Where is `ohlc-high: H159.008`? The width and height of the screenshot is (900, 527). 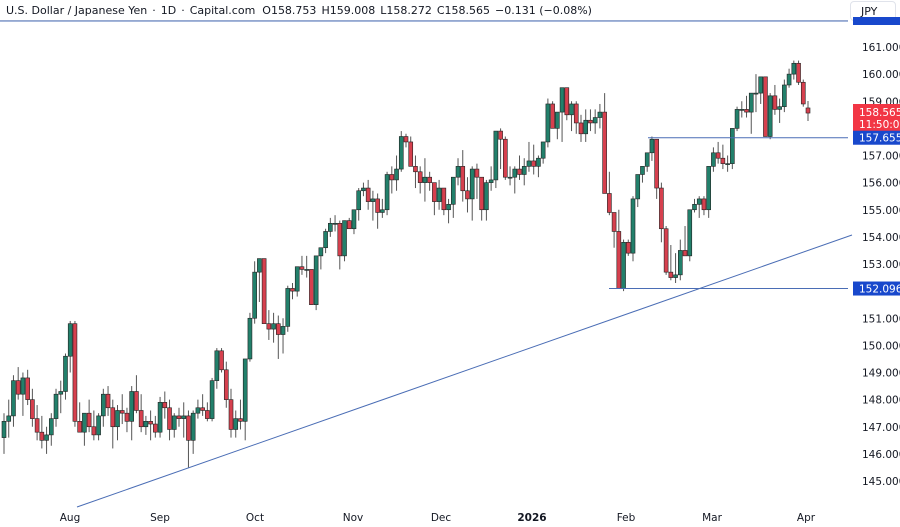 ohlc-high: H159.008 is located at coordinates (348, 10).